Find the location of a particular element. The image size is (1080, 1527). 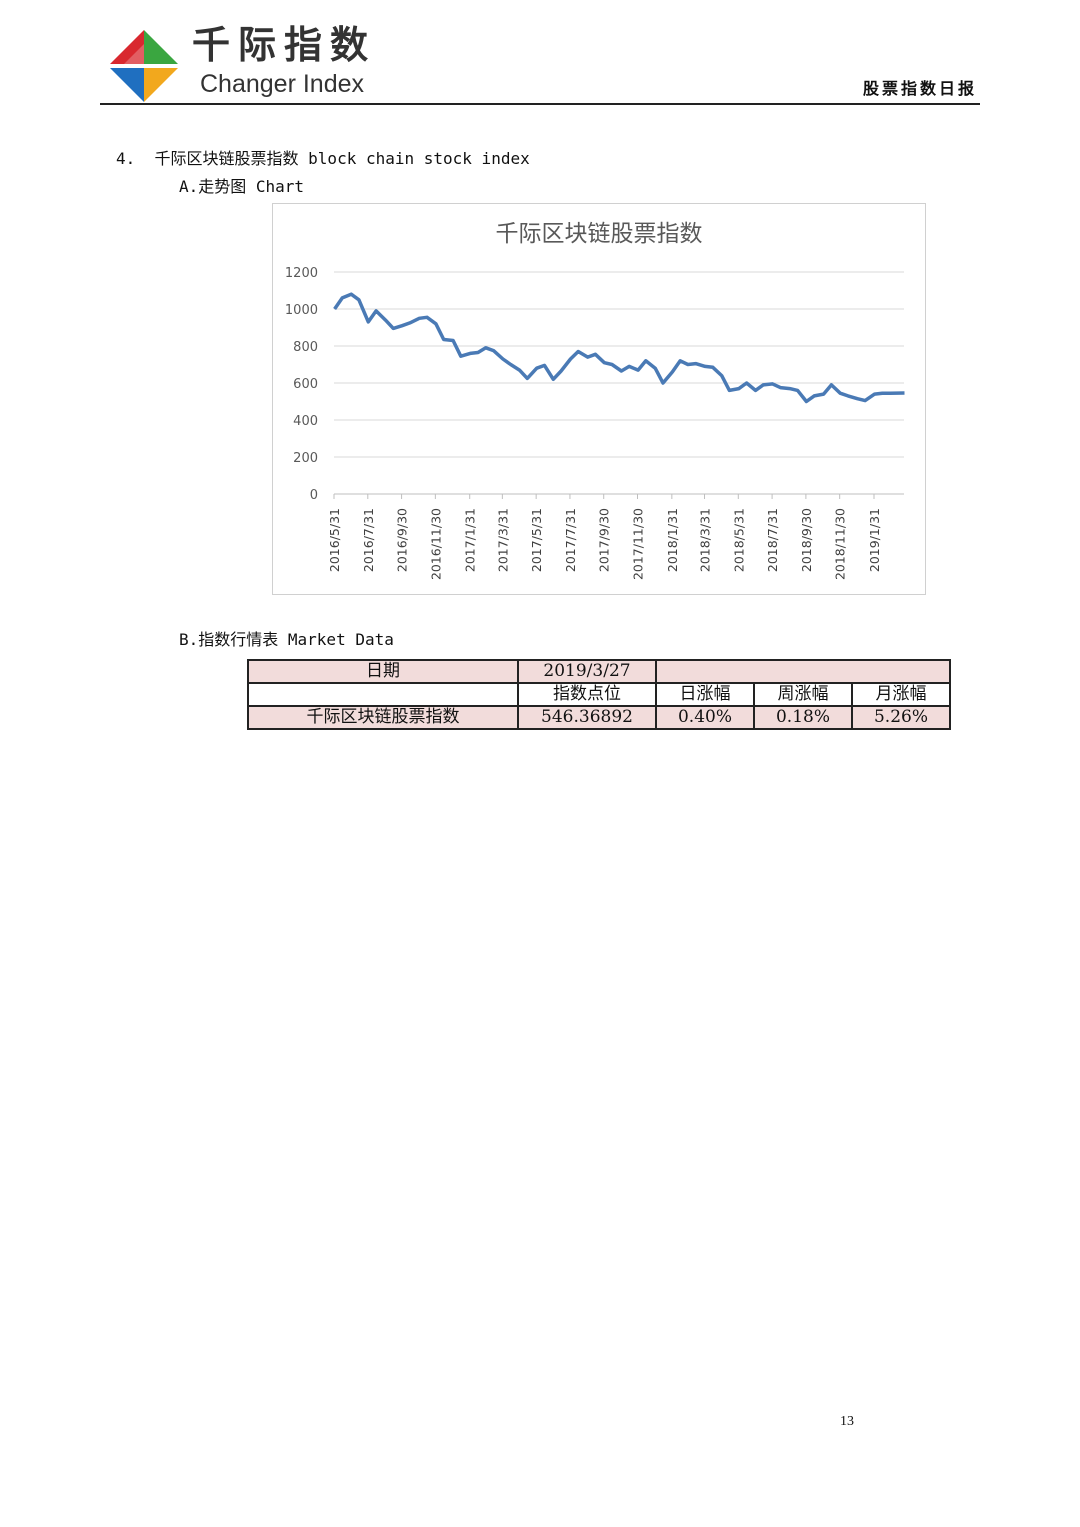

x-tick-label: 2018/11/30 is located at coordinates (840, 544).